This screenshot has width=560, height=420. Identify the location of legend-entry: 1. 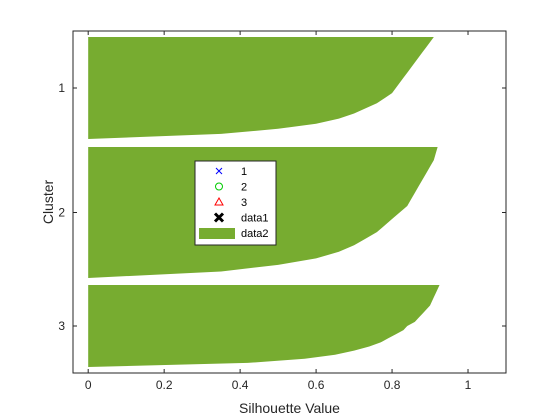
(231, 172).